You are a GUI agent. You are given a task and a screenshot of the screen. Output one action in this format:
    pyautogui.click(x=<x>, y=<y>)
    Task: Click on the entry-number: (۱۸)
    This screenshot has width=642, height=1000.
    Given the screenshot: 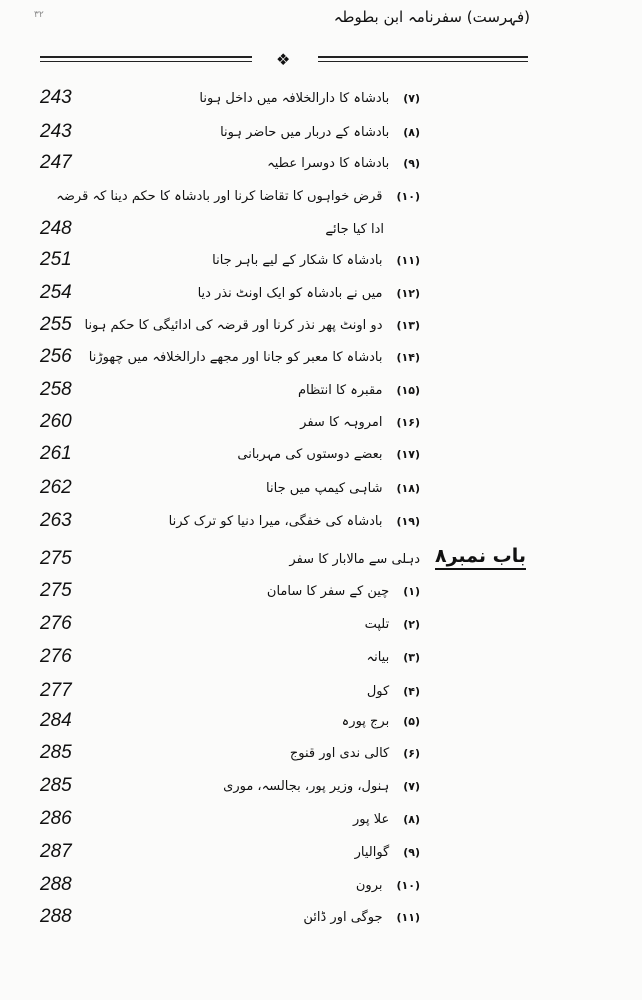 What is the action you would take?
    pyautogui.click(x=408, y=488)
    